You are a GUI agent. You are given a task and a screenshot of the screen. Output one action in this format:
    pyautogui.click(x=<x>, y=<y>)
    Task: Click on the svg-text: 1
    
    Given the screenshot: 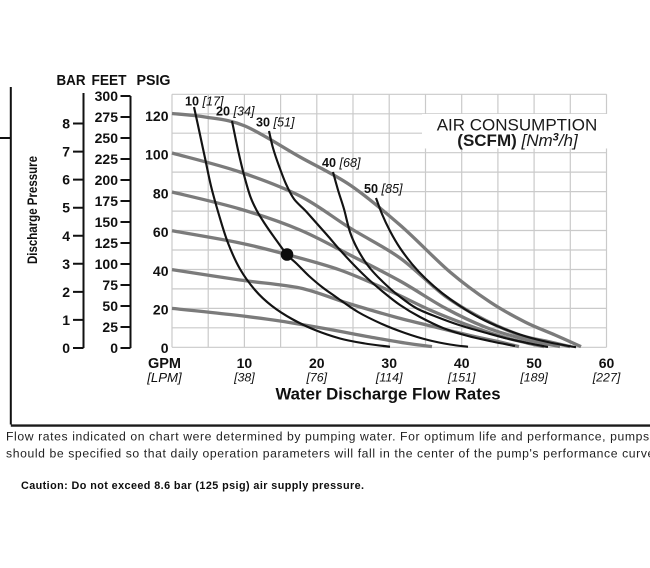 What is the action you would take?
    pyautogui.click(x=66, y=320)
    